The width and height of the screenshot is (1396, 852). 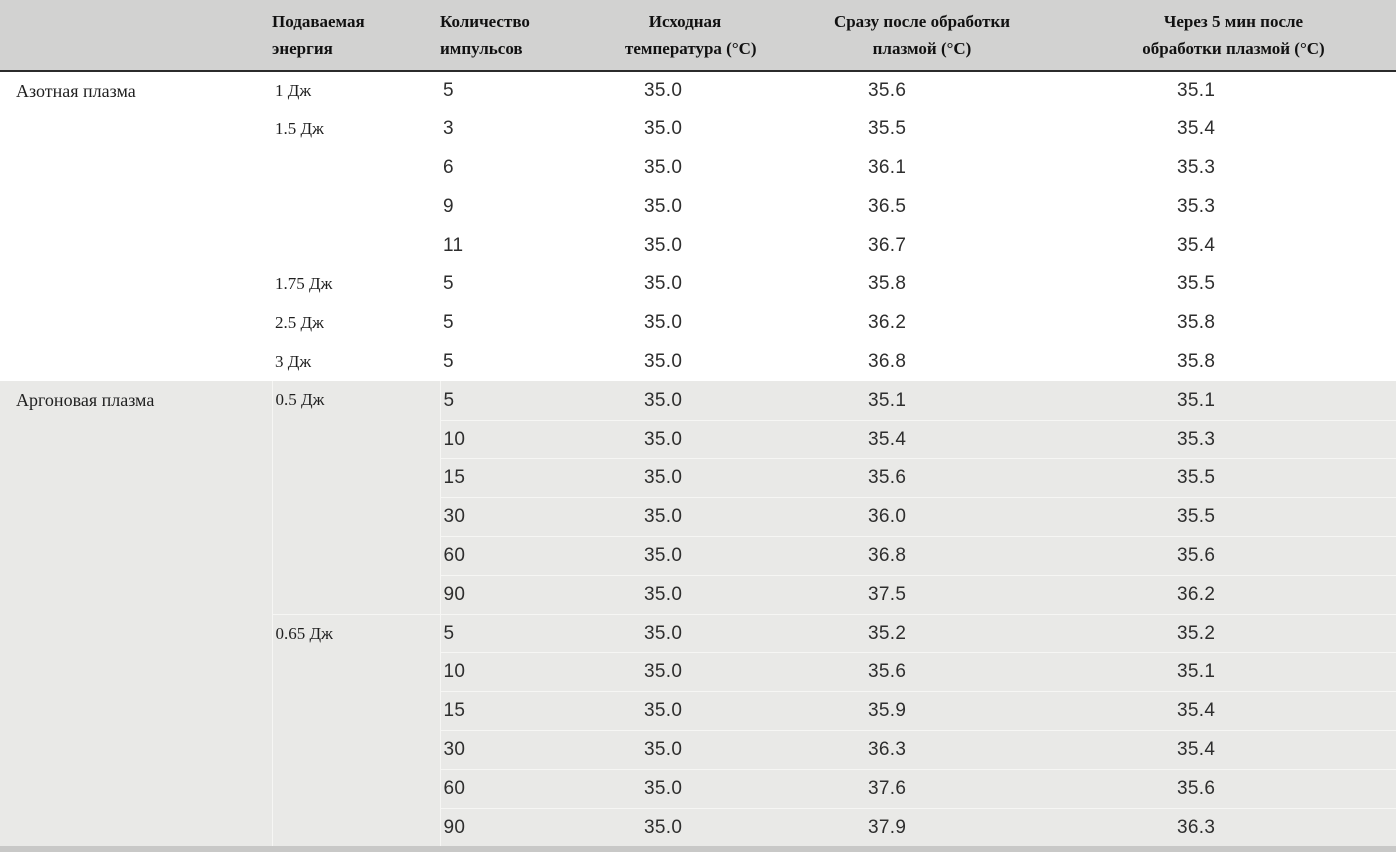 What do you see at coordinates (299, 322) in the screenshot?
I see `energy-cell: 2.5 Дж` at bounding box center [299, 322].